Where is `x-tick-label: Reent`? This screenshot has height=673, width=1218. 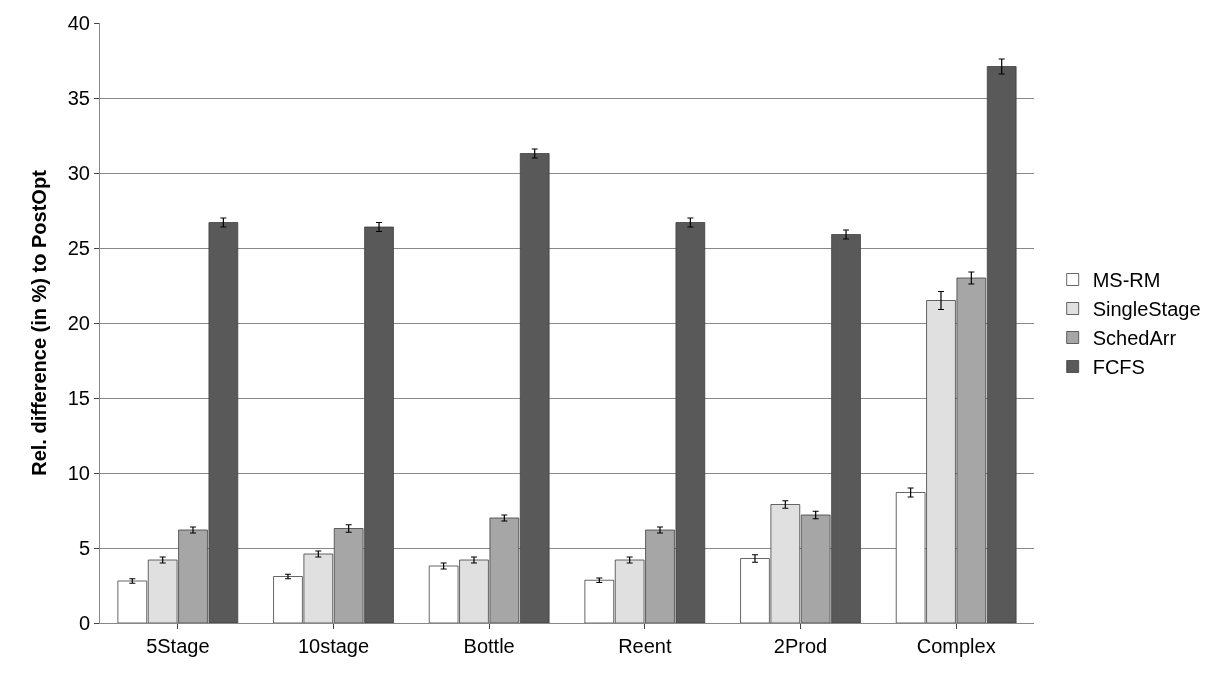 x-tick-label: Reent is located at coordinates (645, 646).